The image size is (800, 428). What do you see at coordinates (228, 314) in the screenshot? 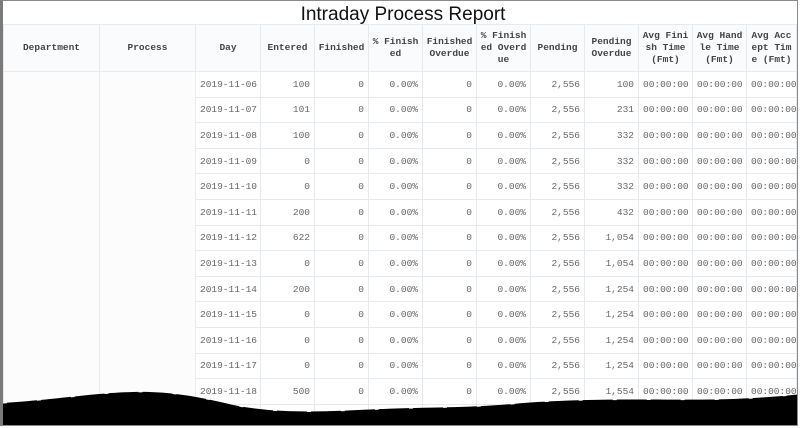
I see `day-cell: 2019-11-15` at bounding box center [228, 314].